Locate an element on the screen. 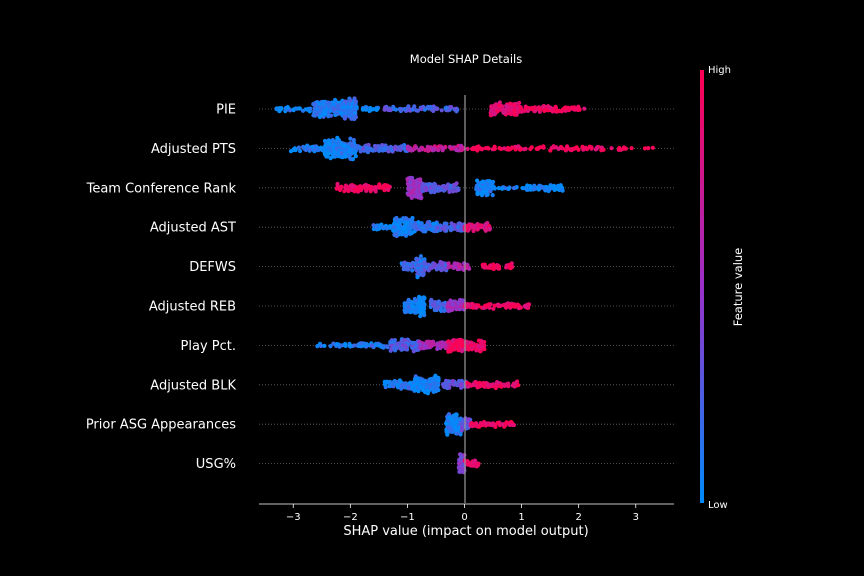  x-axis: −3 −2 −1 0 1 2 3 is located at coordinates (466, 513).